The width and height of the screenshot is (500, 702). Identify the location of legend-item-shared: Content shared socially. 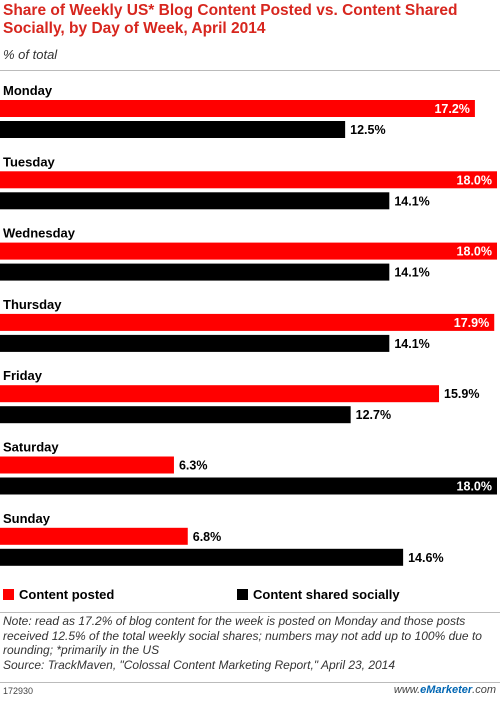
(318, 594).